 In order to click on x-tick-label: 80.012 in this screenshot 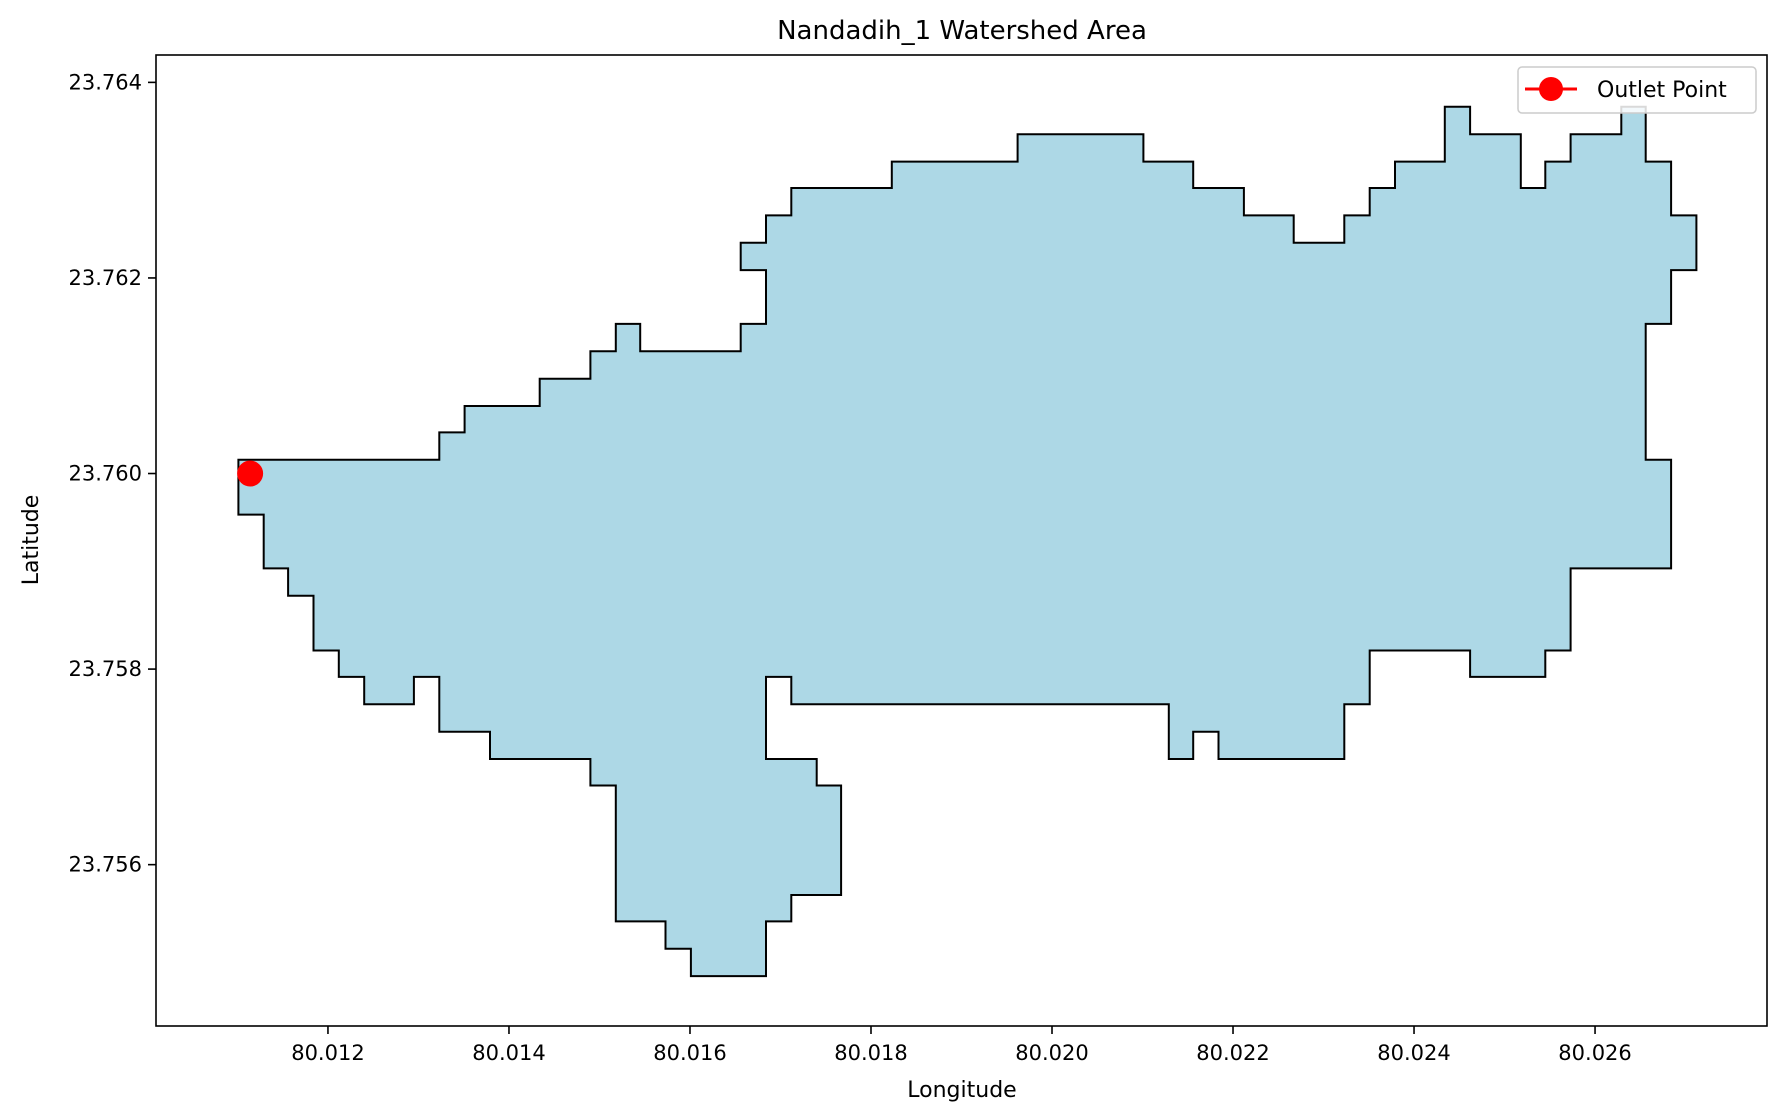, I will do `click(327, 1053)`.